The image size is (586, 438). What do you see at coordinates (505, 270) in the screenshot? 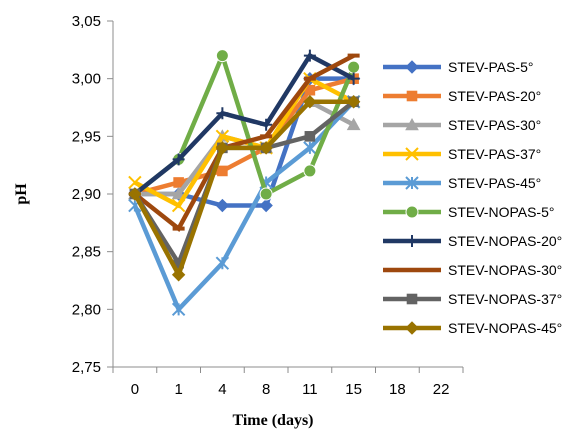
I see `legend-label: STEV-NOPAS-30°` at bounding box center [505, 270].